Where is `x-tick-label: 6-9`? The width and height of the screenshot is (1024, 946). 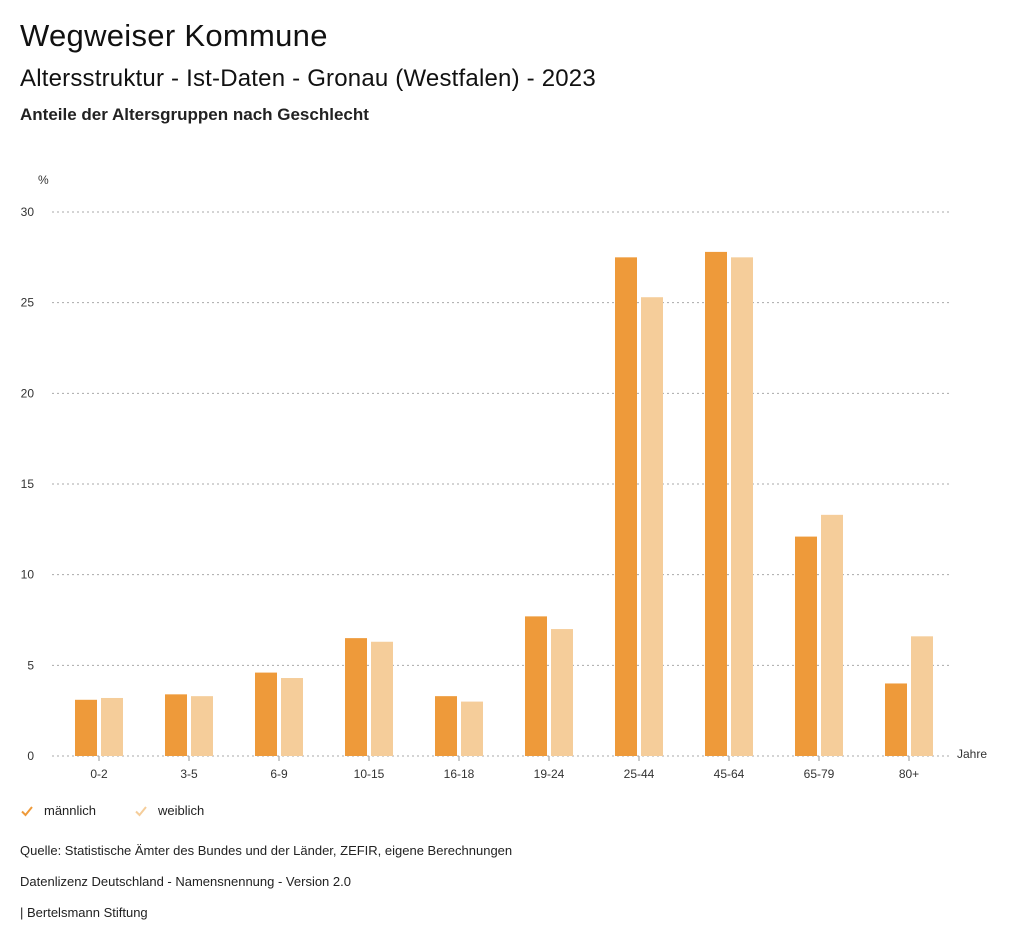
x-tick-label: 6-9 is located at coordinates (279, 774).